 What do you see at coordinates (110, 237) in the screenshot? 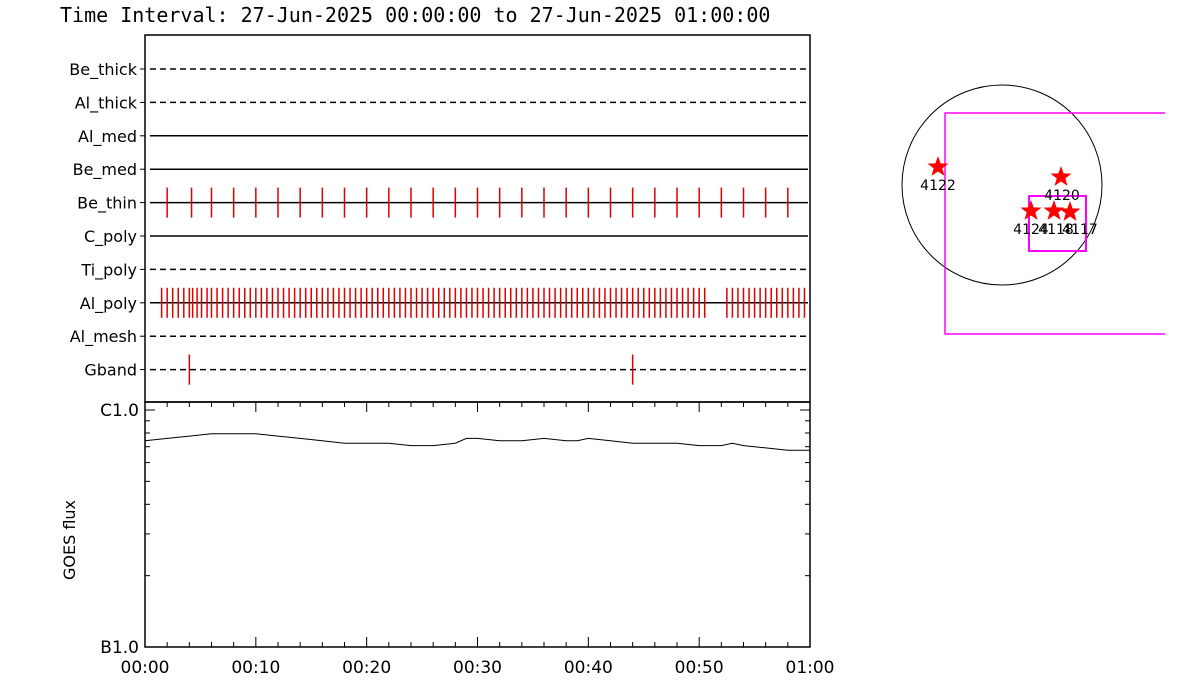
I see `row-label: C_poly` at bounding box center [110, 237].